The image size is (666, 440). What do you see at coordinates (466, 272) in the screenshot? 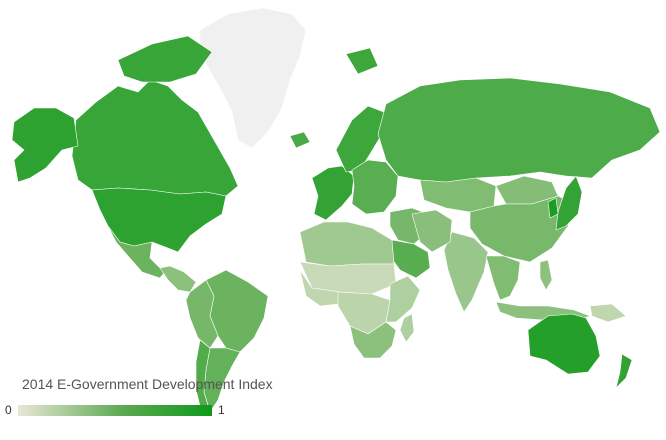
I see `region-india` at bounding box center [466, 272].